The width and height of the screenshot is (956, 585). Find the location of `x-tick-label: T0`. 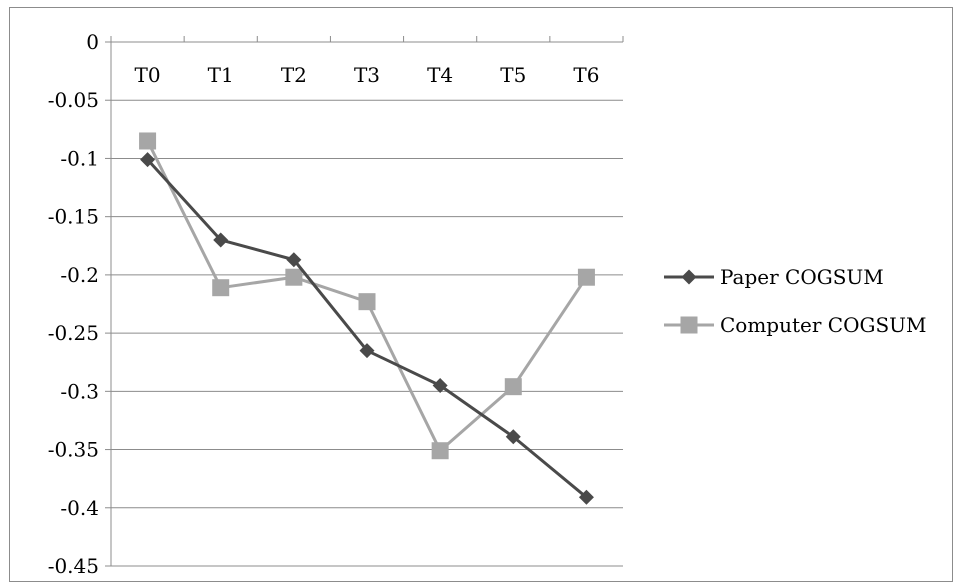

x-tick-label: T0 is located at coordinates (148, 75).